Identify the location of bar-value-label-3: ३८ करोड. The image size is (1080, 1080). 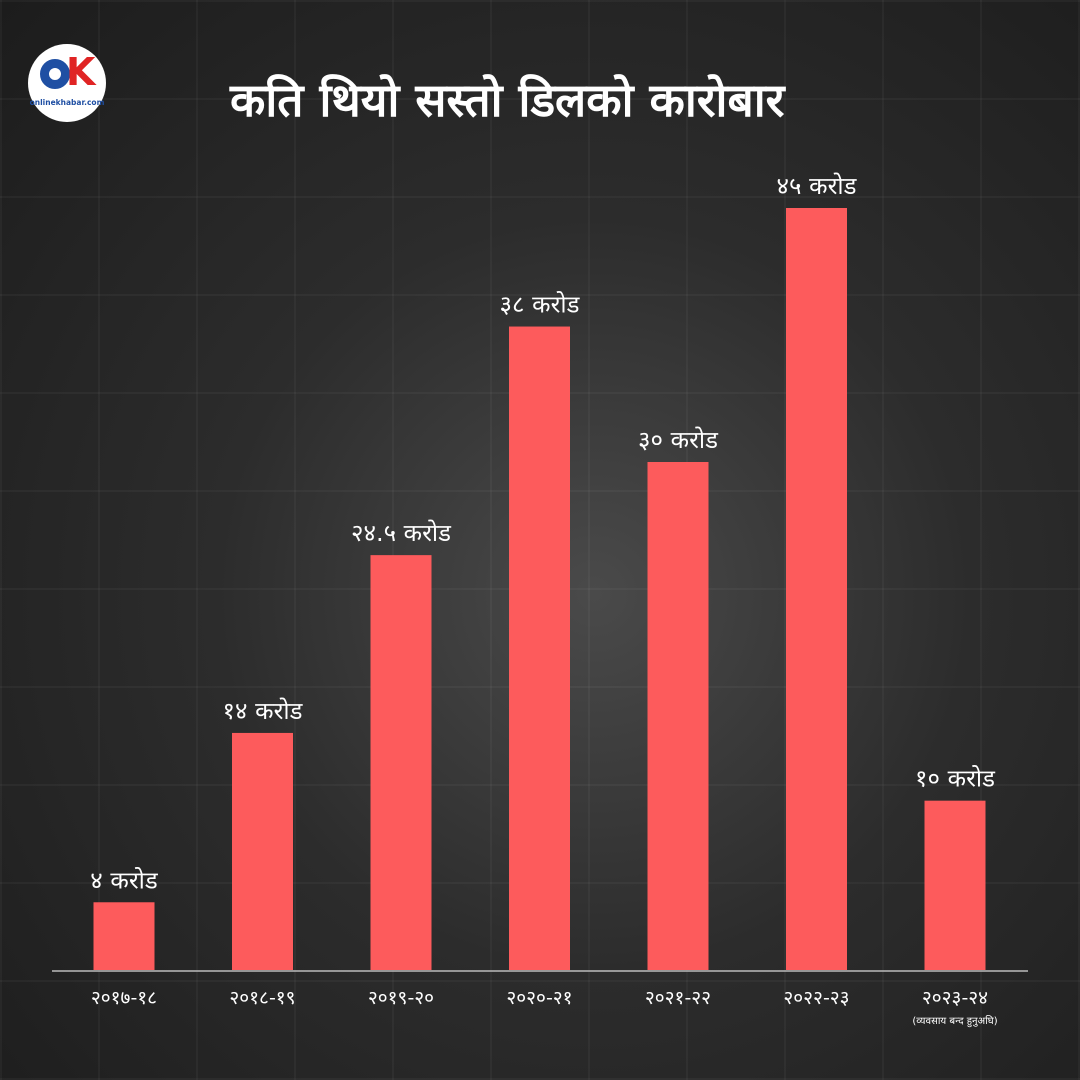
(540, 305).